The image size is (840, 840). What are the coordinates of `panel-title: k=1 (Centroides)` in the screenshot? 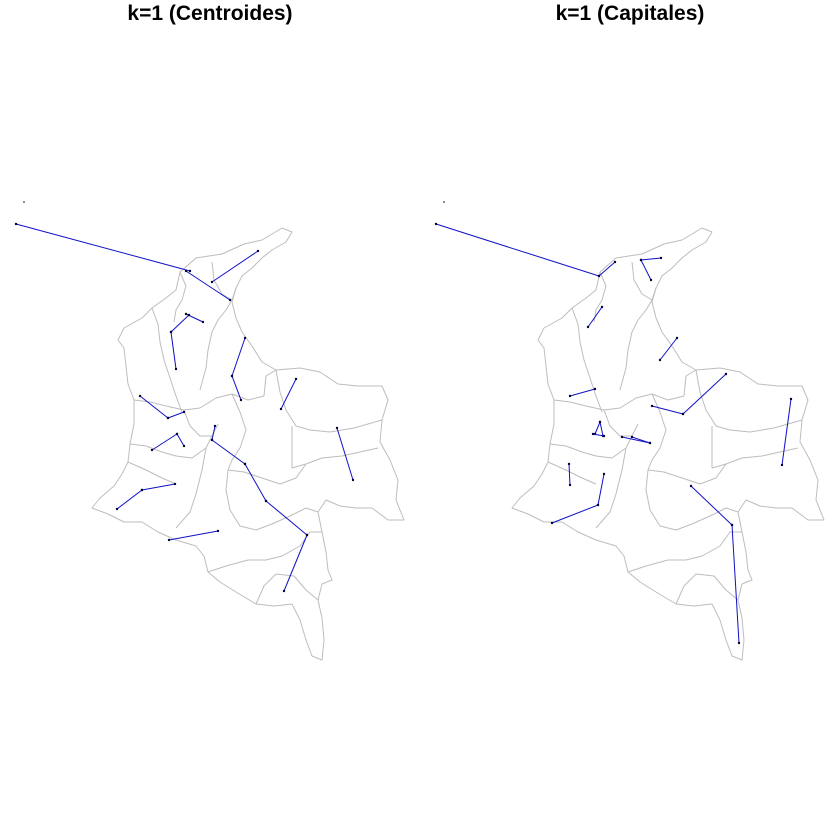 It's located at (210, 13).